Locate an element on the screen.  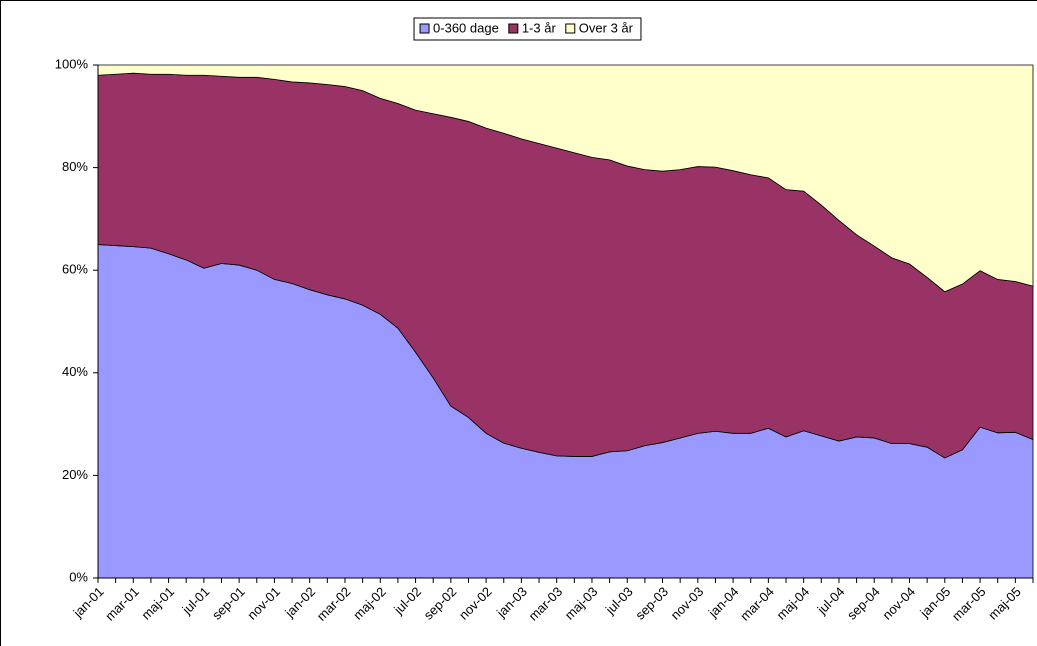
legend-label: 0-360 dage is located at coordinates (466, 27).